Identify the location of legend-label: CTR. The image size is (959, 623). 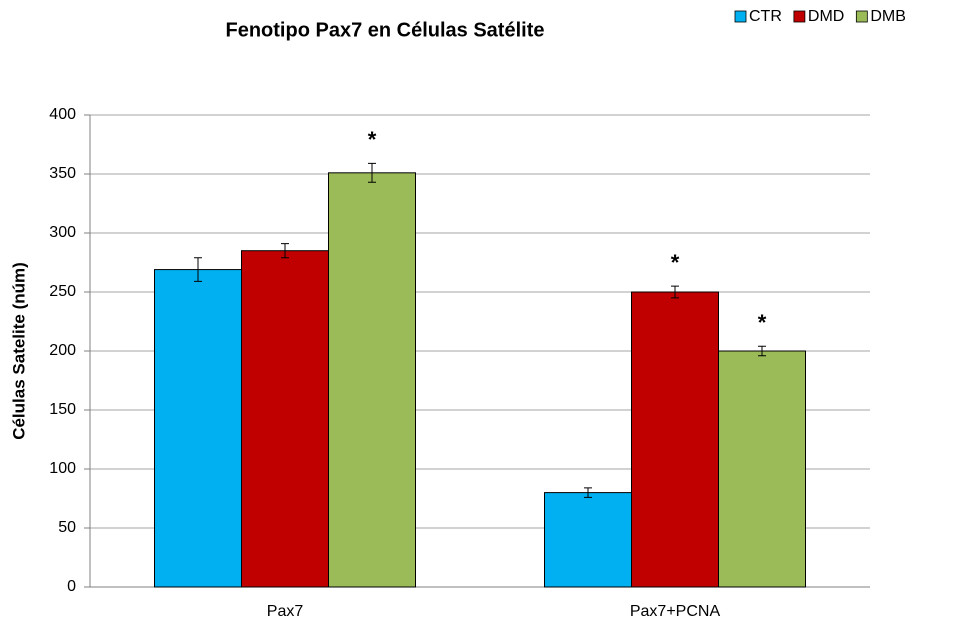
(765, 16).